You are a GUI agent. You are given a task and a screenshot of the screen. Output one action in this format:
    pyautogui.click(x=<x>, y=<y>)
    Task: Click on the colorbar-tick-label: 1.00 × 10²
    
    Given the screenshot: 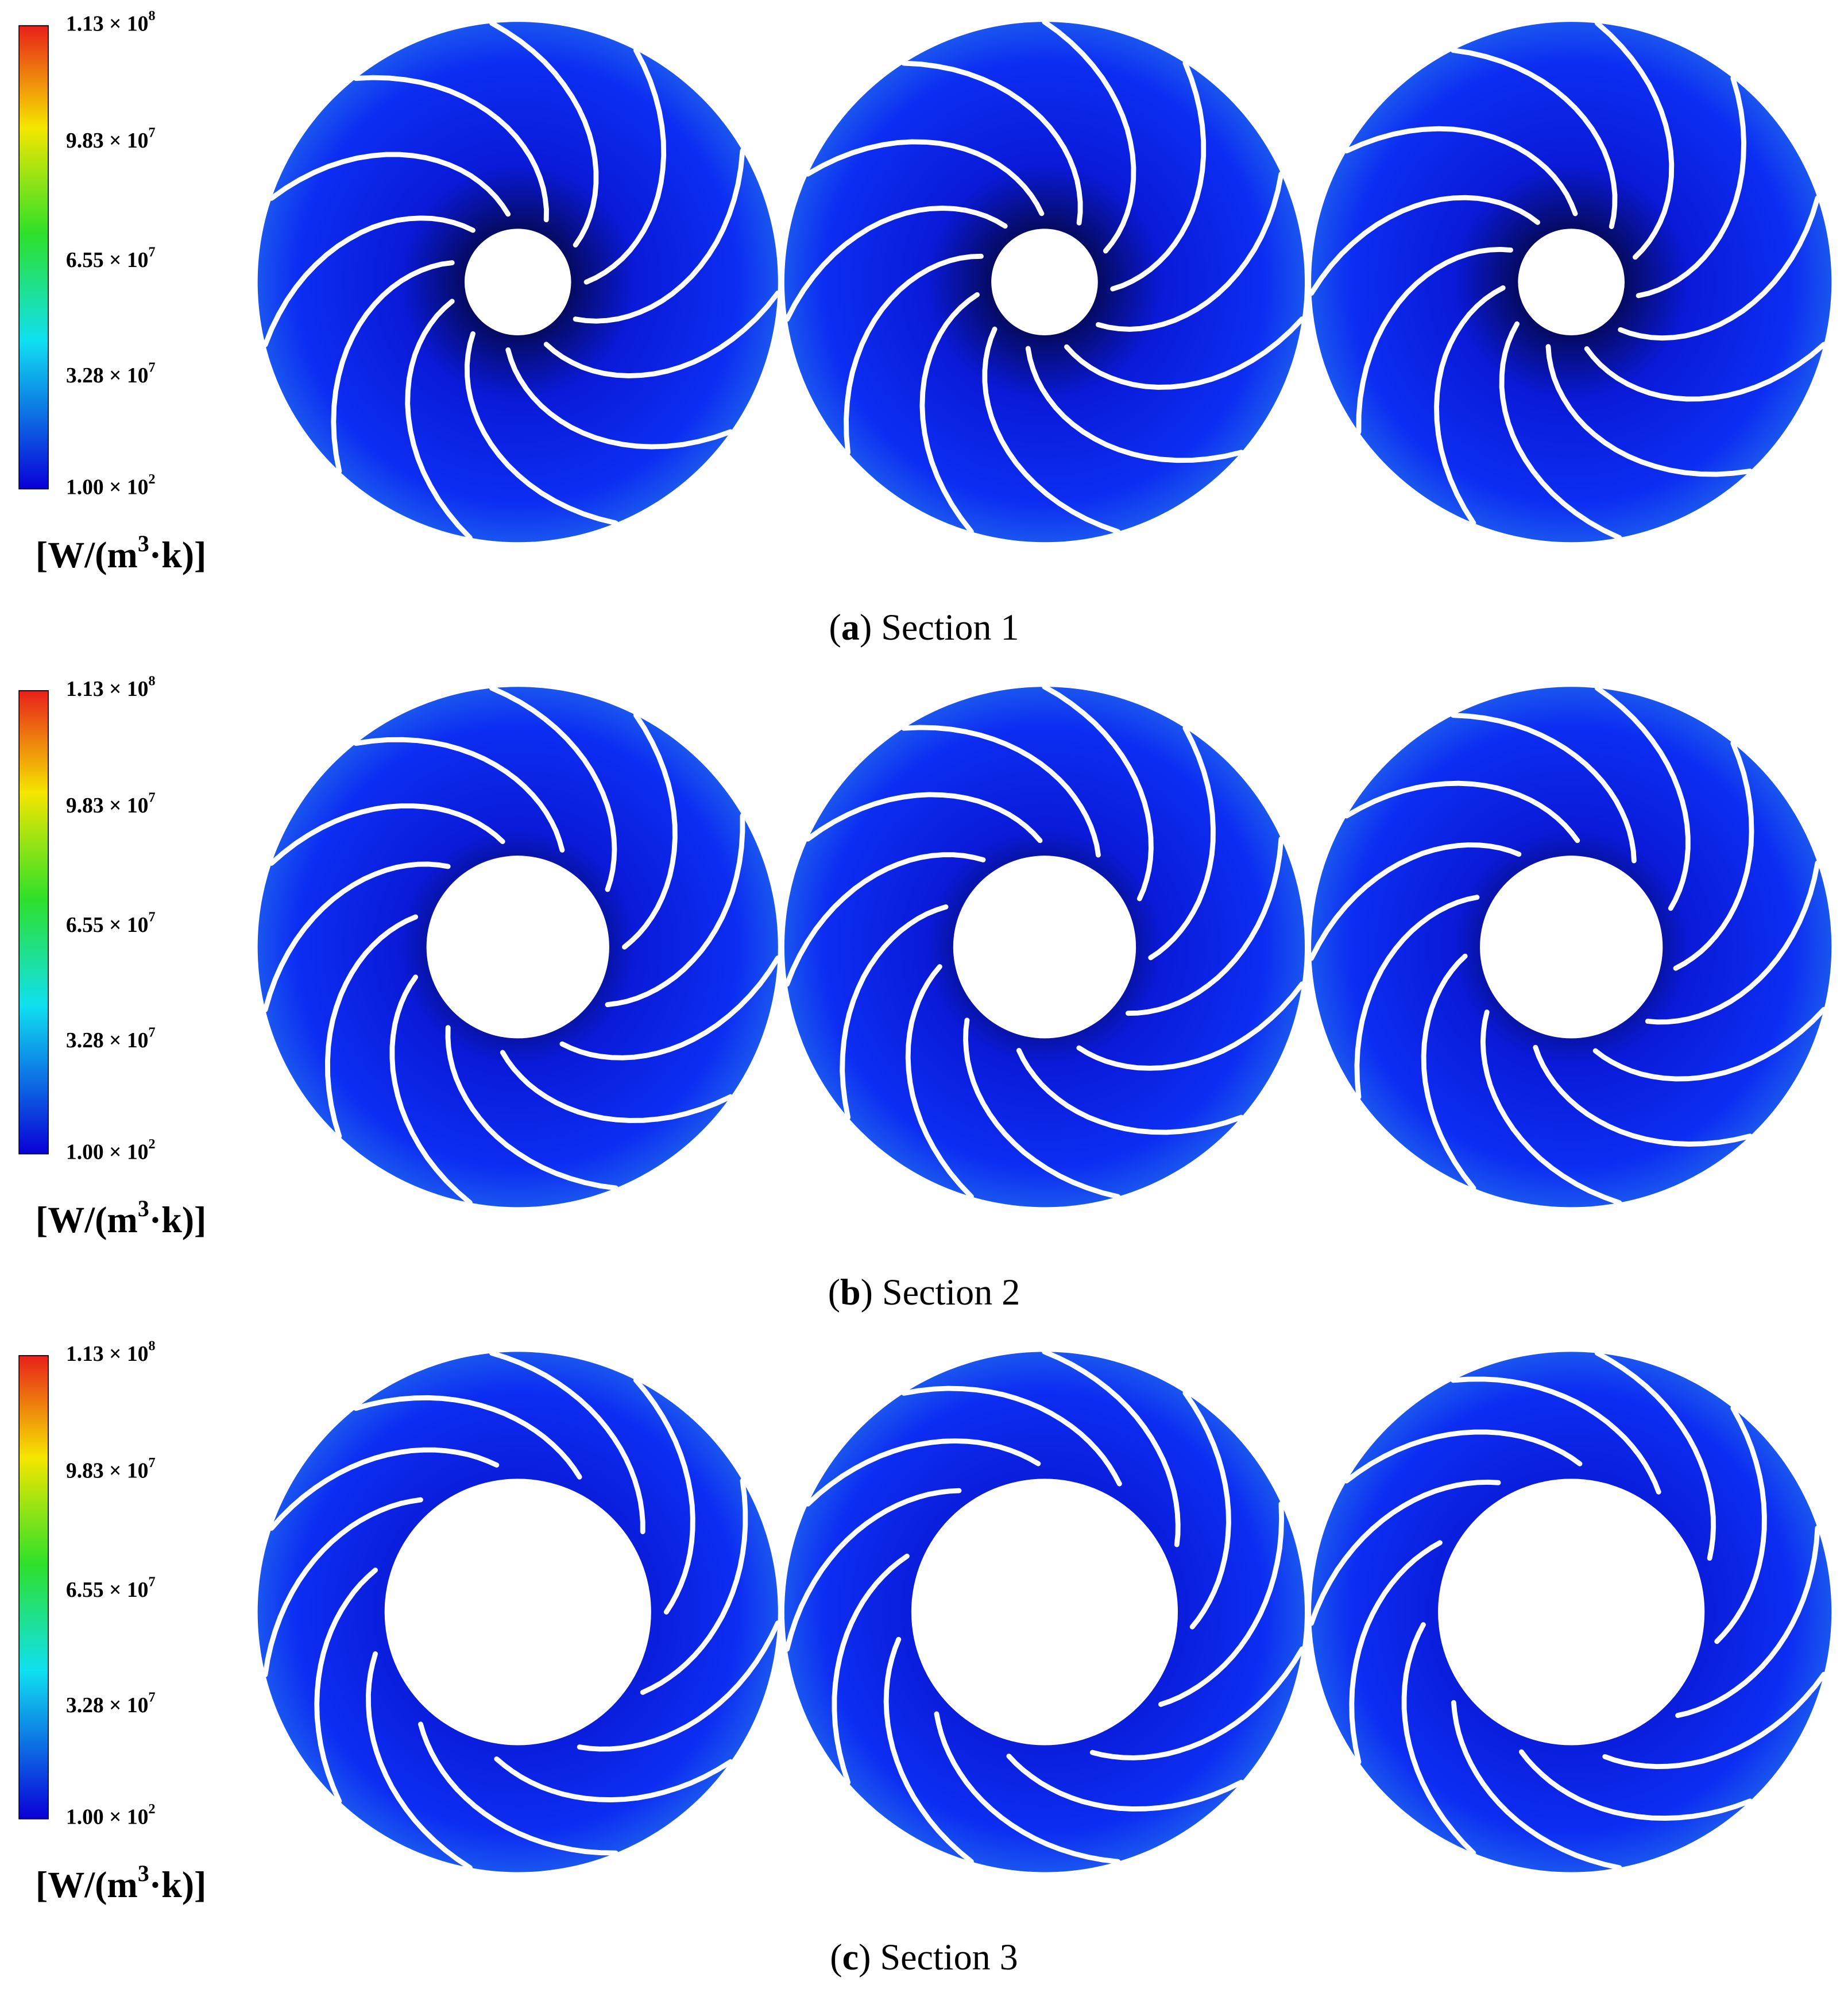 What is the action you would take?
    pyautogui.click(x=111, y=1150)
    